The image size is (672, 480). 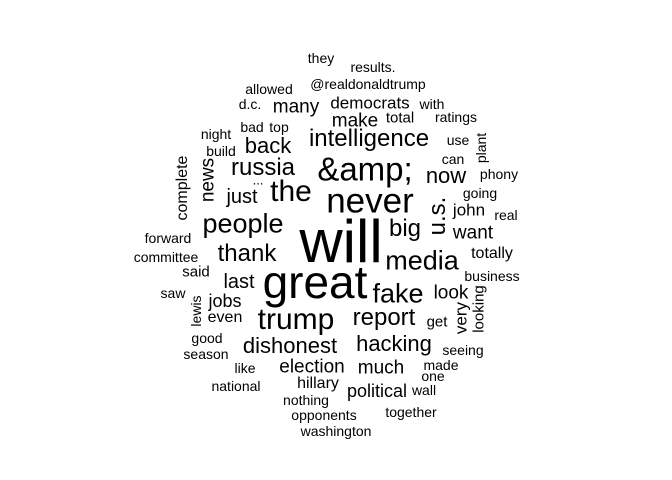 What do you see at coordinates (473, 233) in the screenshot?
I see `word: want` at bounding box center [473, 233].